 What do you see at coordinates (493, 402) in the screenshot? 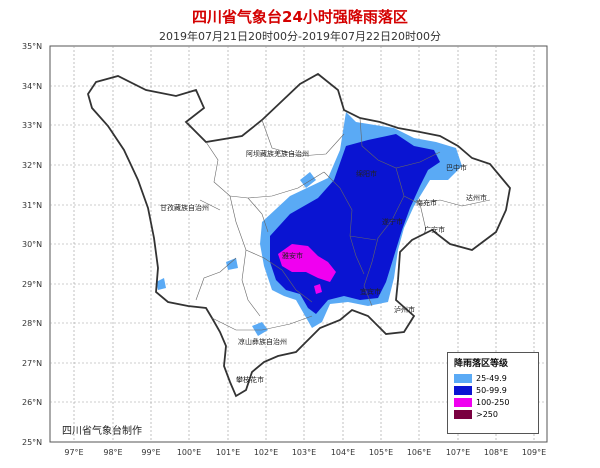
I see `legend-label: 100-250` at bounding box center [493, 402].